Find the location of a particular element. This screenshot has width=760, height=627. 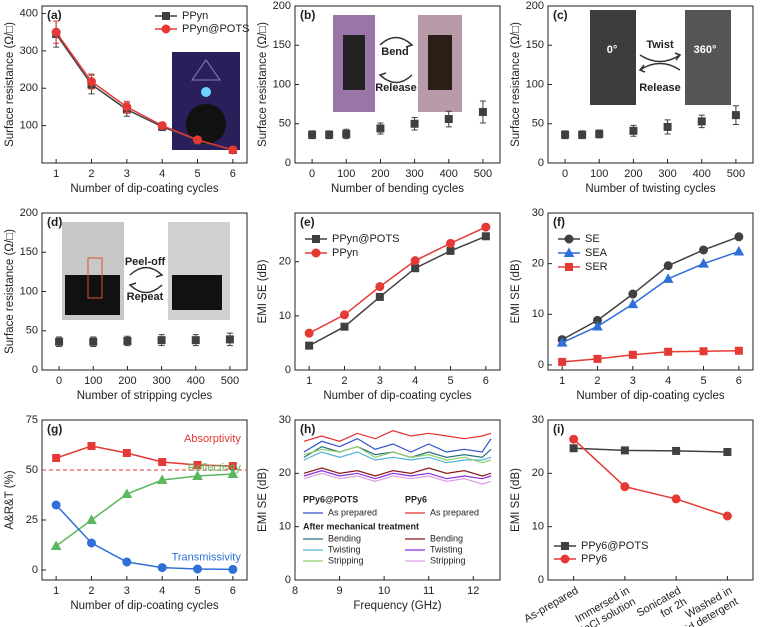

y-tick-label: 50 is located at coordinates (32, 470).